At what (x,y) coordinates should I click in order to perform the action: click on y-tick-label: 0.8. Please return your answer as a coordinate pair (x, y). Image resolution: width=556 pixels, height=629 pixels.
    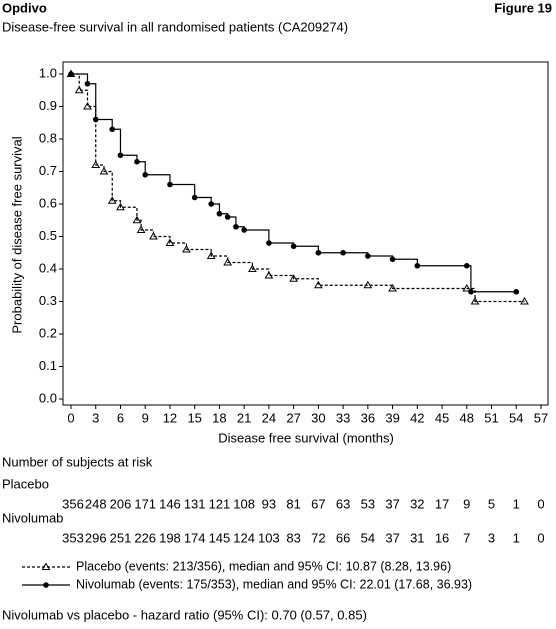
    Looking at the image, I should click on (48, 137).